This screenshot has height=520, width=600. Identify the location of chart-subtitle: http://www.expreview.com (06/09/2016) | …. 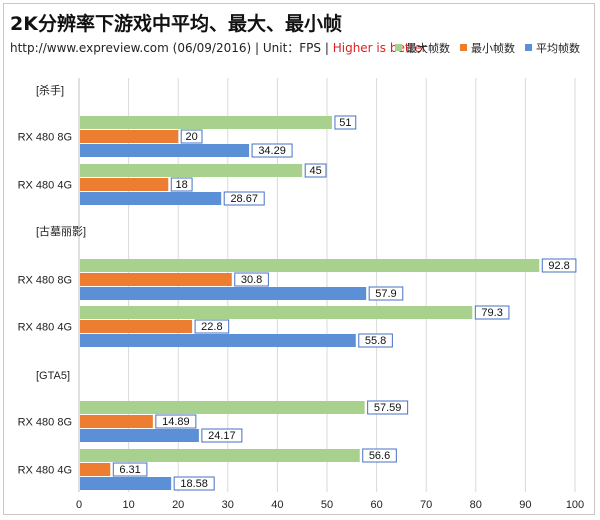
(218, 47).